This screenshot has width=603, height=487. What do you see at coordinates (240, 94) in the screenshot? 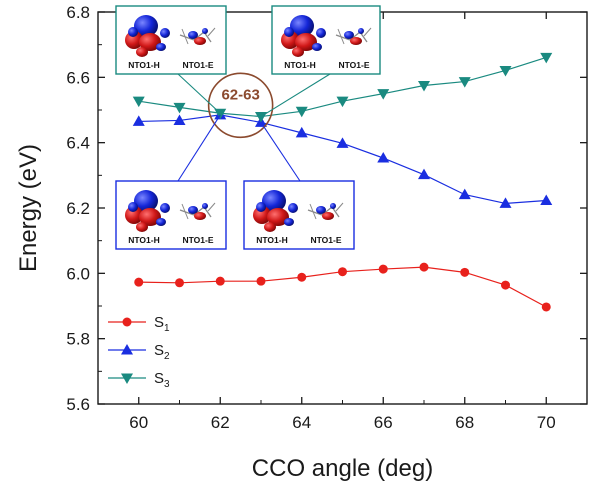
I see `crossing-label: 62-63` at bounding box center [240, 94].